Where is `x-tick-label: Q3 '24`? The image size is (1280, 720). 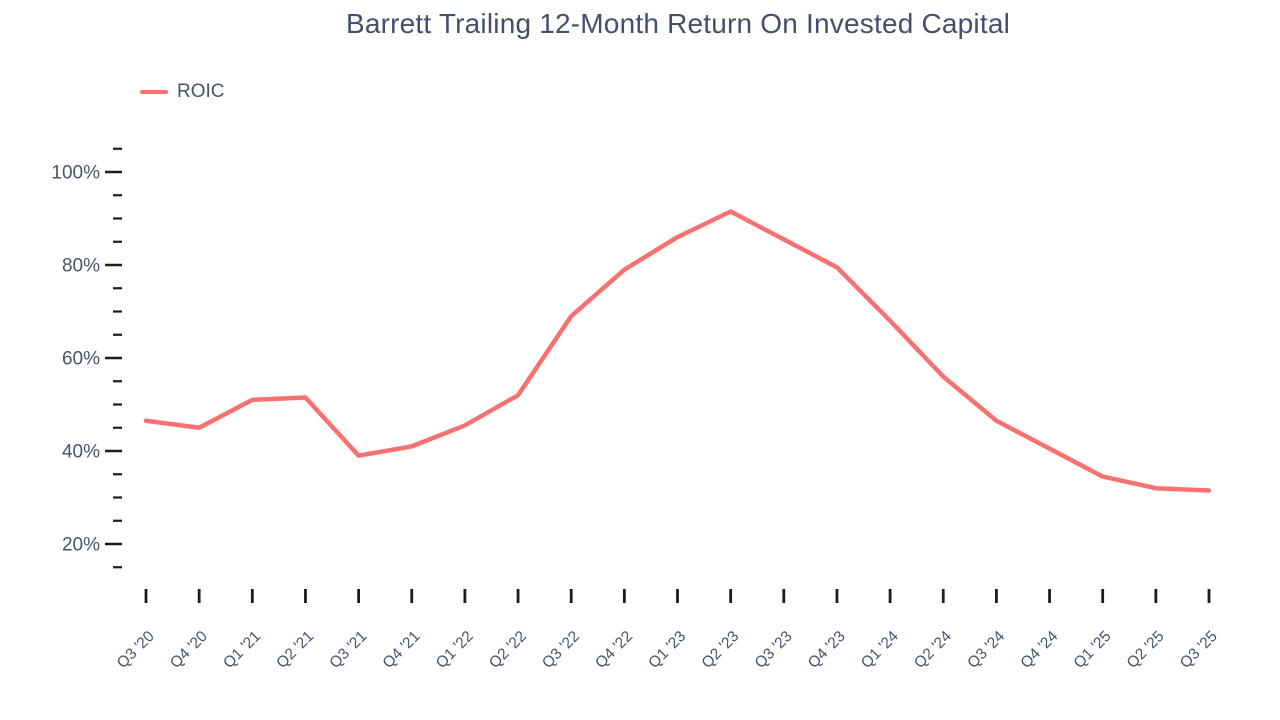
x-tick-label: Q3 '24 is located at coordinates (986, 650).